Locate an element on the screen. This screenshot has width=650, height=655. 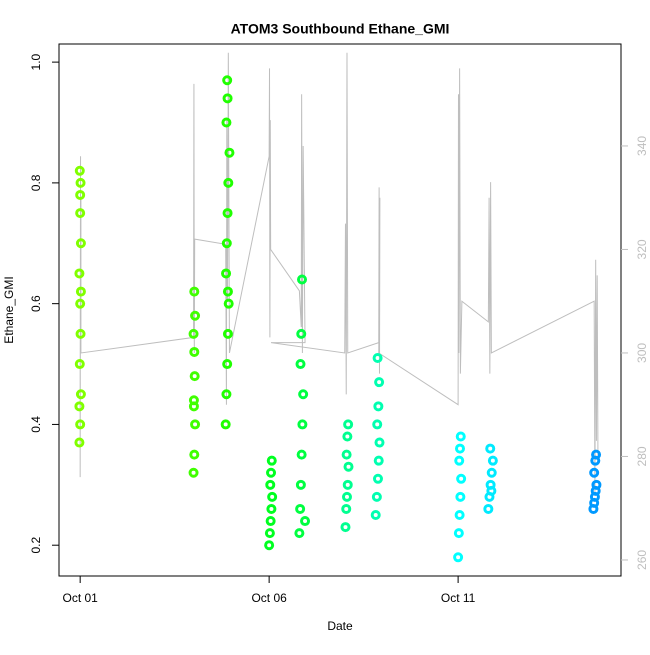
y2-tick-label: 260 is located at coordinates (642, 560).